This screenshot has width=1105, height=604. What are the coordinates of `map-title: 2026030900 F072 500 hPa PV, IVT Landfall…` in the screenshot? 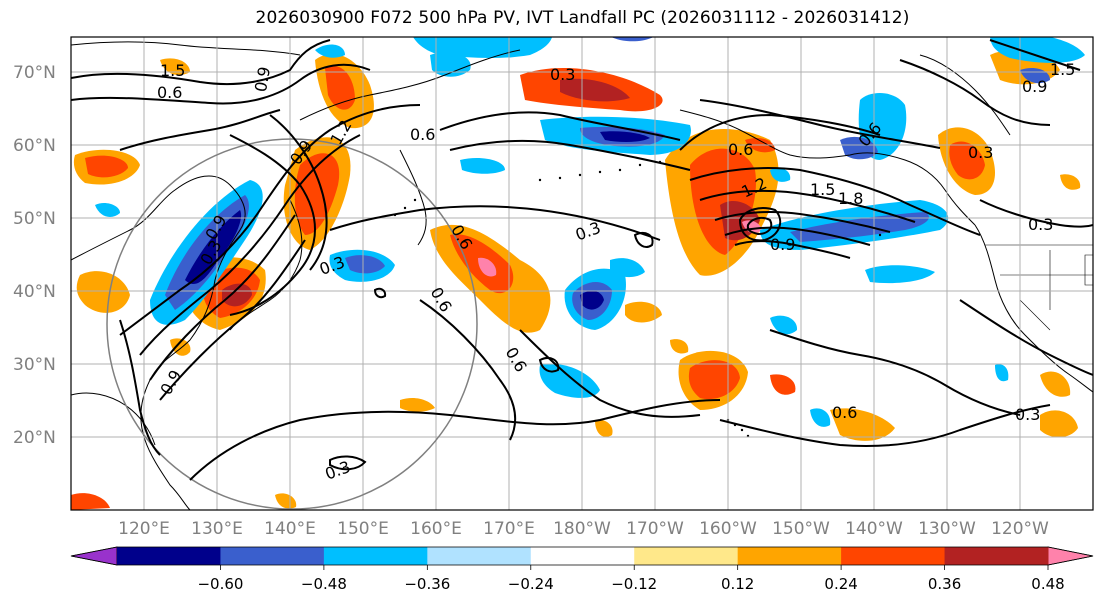 It's located at (582, 18).